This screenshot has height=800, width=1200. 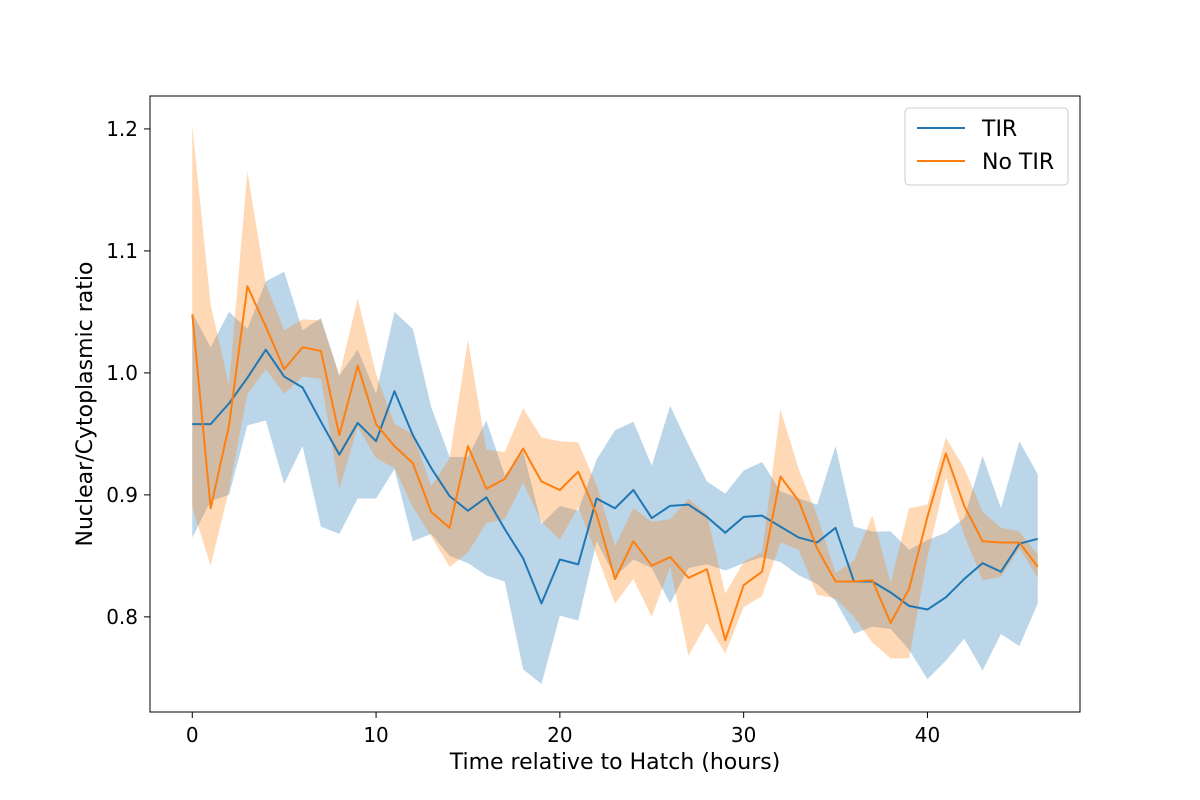 I want to click on y-tick-label: 0.9, so click(x=122, y=495).